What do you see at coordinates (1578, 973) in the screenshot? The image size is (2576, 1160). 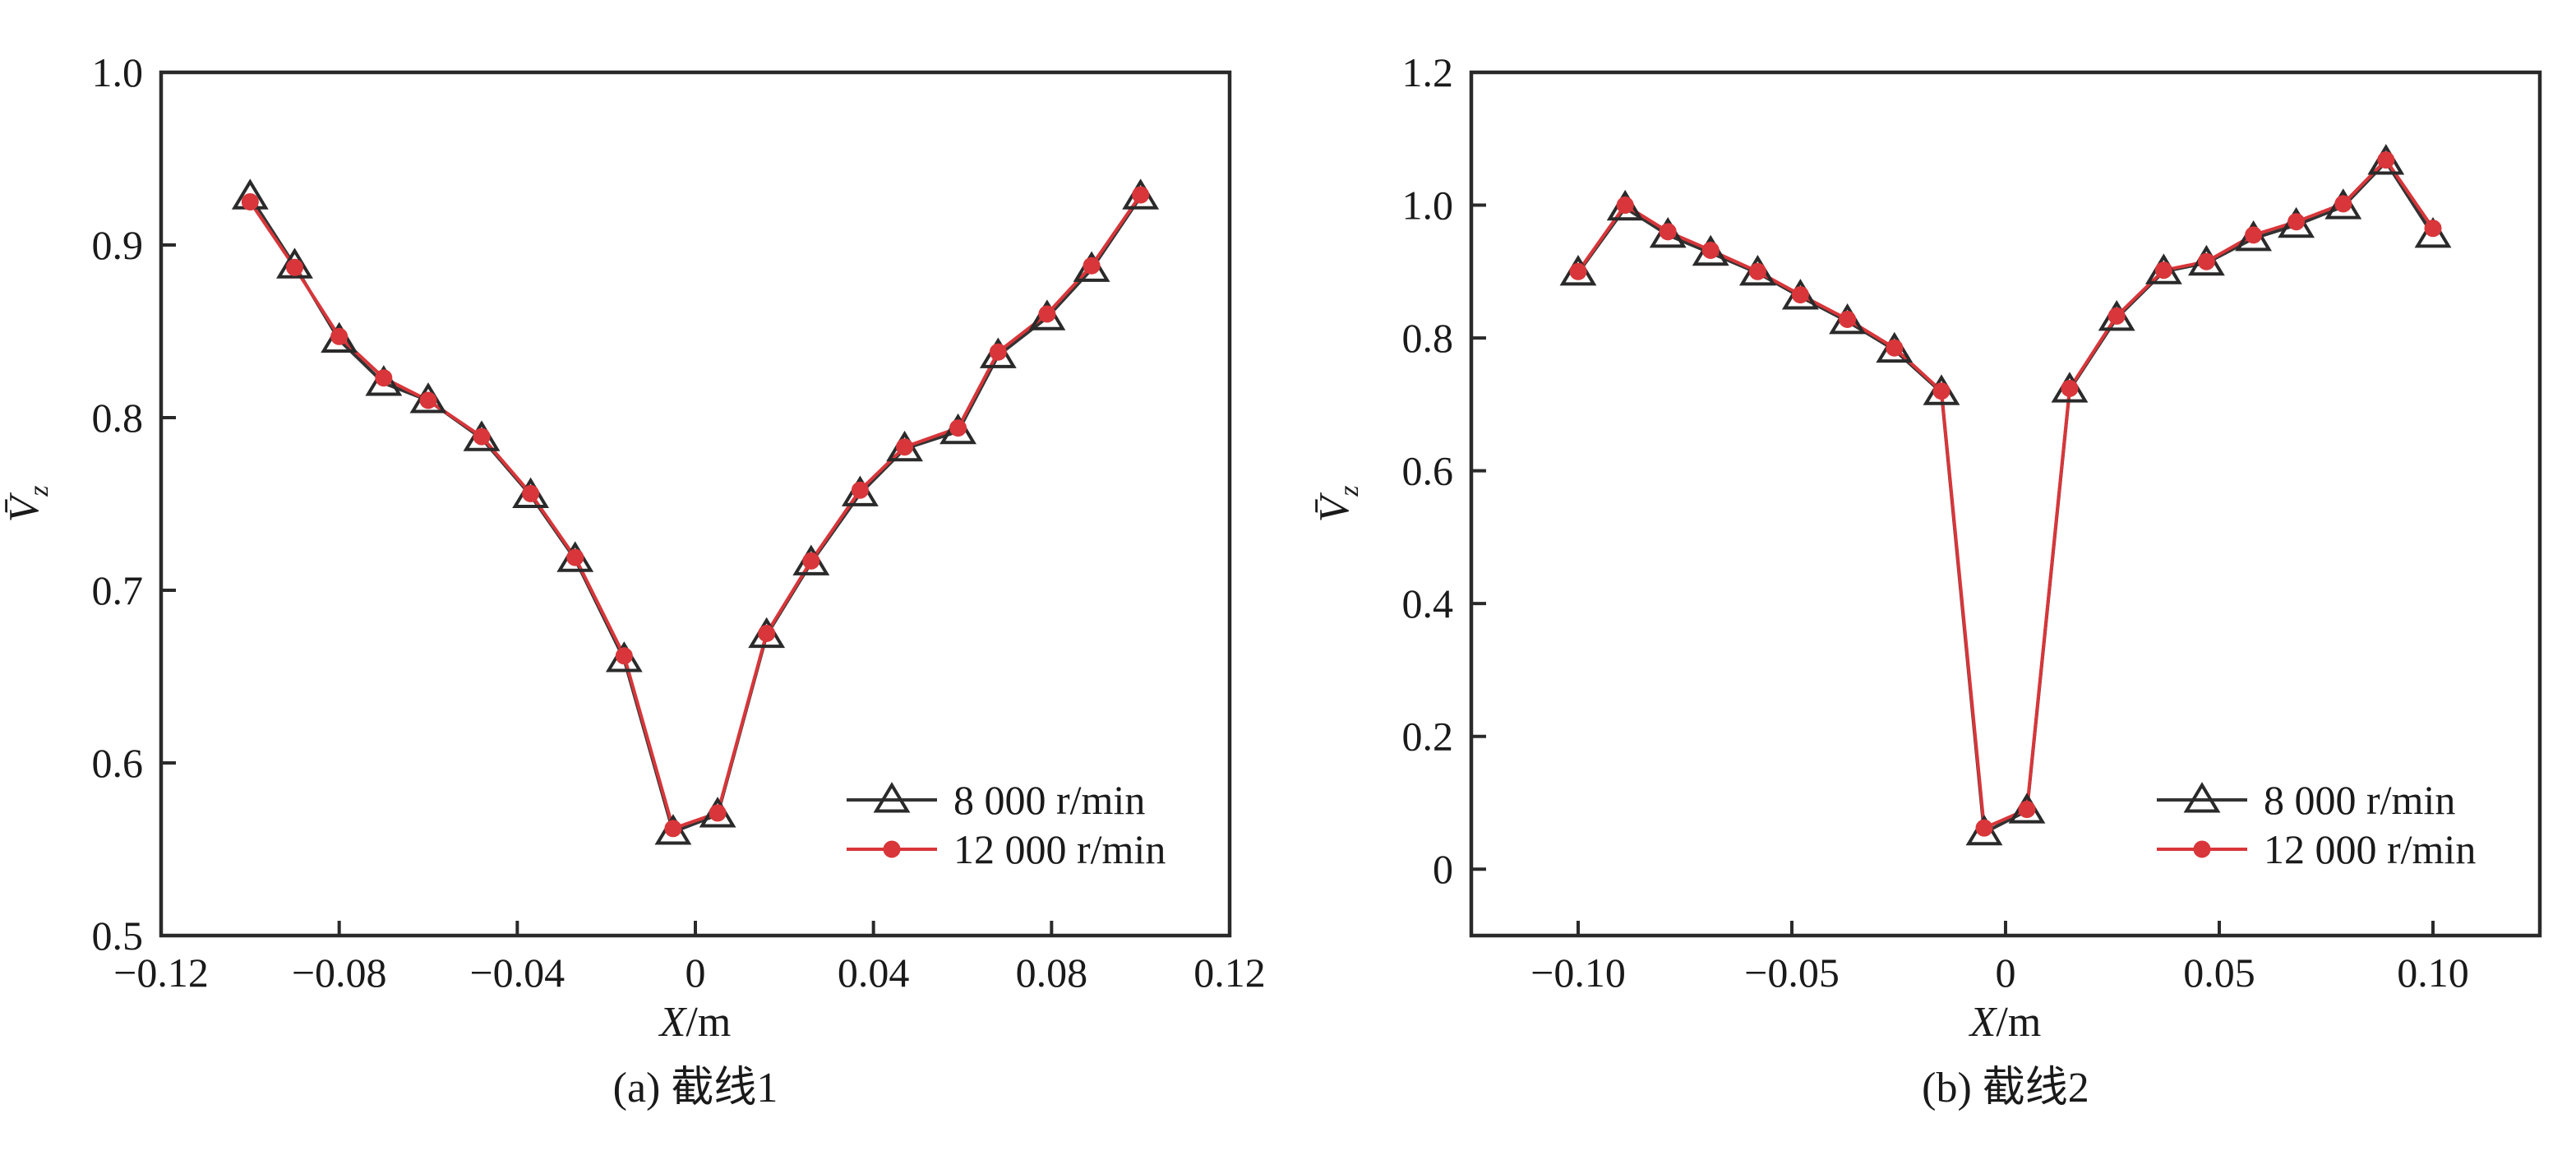 I see `chartb-xtick-label: −0.10` at bounding box center [1578, 973].